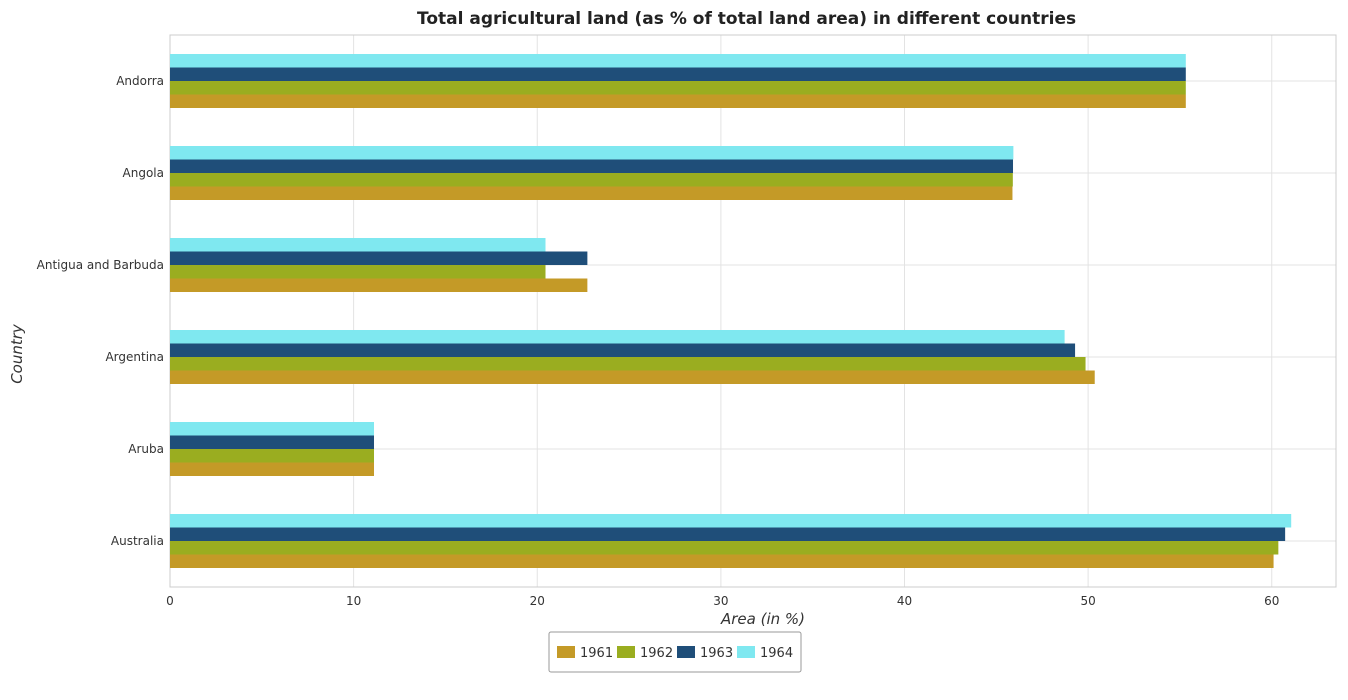 This screenshot has width=1348, height=700. I want to click on x-tick-label: 10, so click(353, 601).